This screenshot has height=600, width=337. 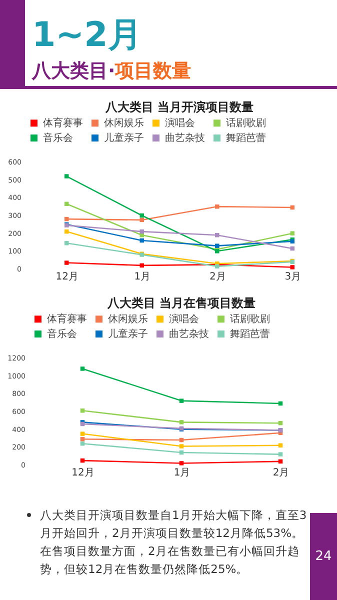 What do you see at coordinates (179, 107) in the screenshot?
I see `chart-title: 八大类目 当月开演项目数量` at bounding box center [179, 107].